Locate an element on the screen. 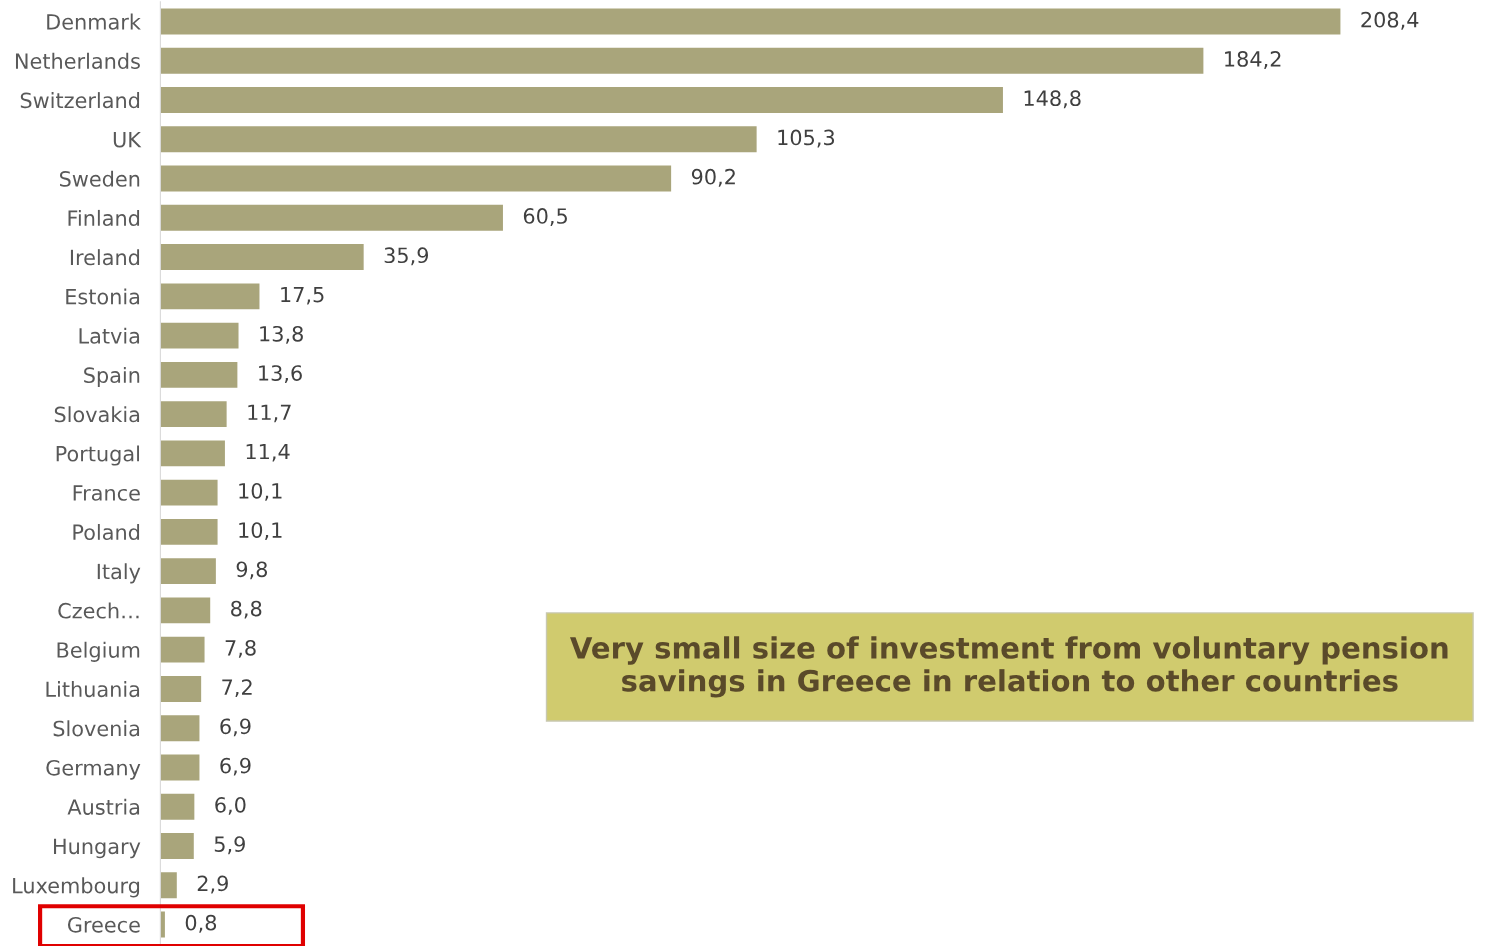 The height and width of the screenshot is (946, 1485). data-label: 17,5 is located at coordinates (302, 295).